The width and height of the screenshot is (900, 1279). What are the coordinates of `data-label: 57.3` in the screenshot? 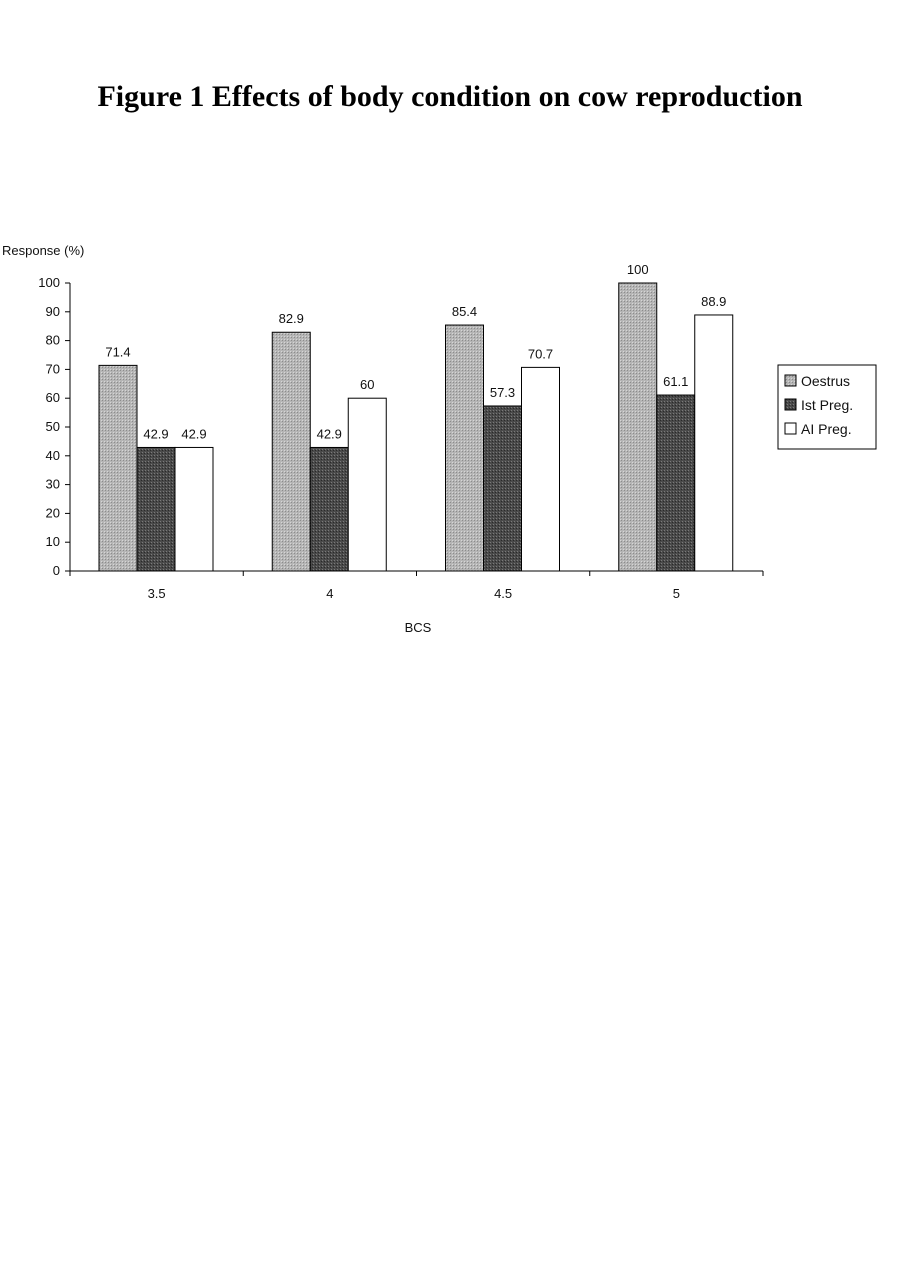 It's located at (502, 392).